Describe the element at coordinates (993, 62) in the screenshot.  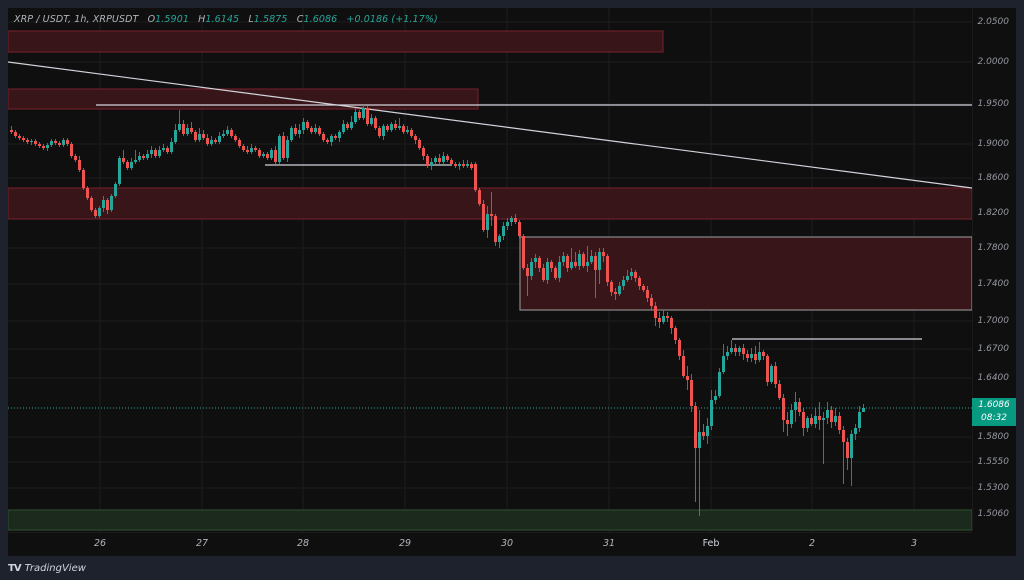
I see `price-tick-label: 2.0000` at that location.